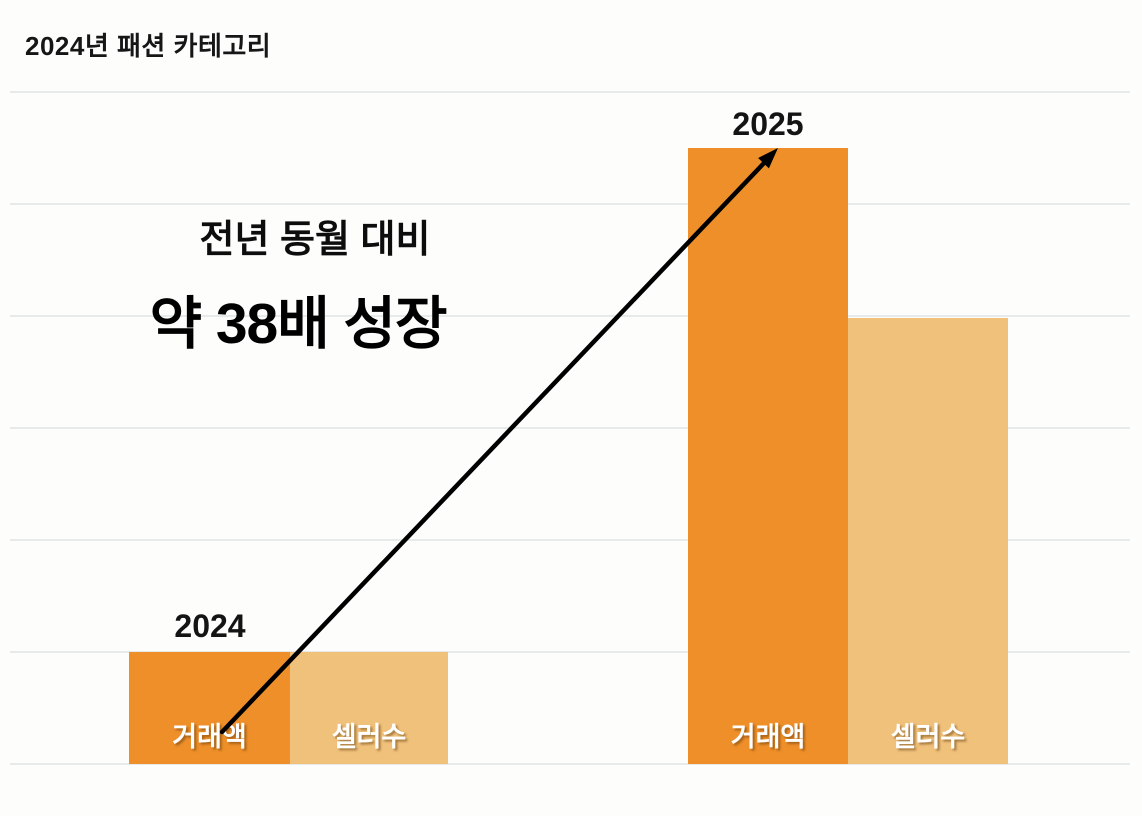 This screenshot has height=816, width=1142. Describe the element at coordinates (369, 708) in the screenshot. I see `bar-2024-seller-count: 셀러수` at that location.